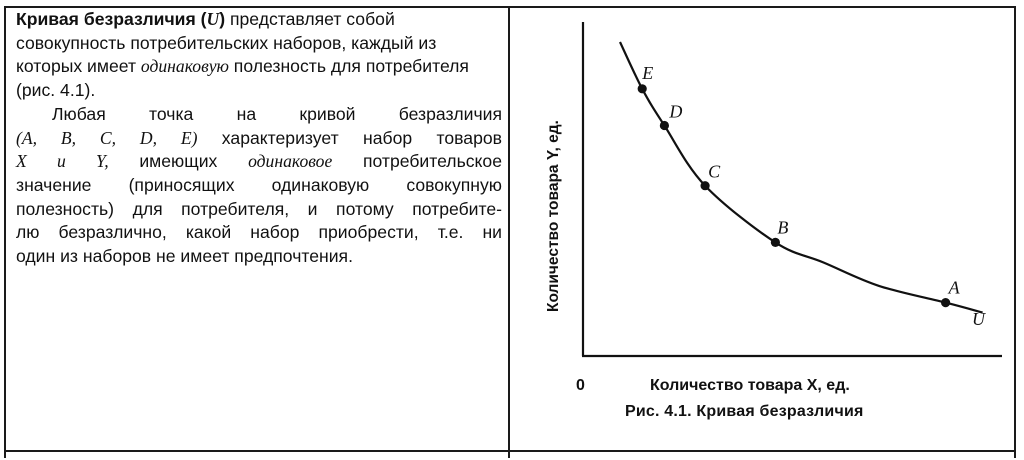 This screenshot has width=1024, height=460. I want to click on point-label-d: D, so click(675, 112).